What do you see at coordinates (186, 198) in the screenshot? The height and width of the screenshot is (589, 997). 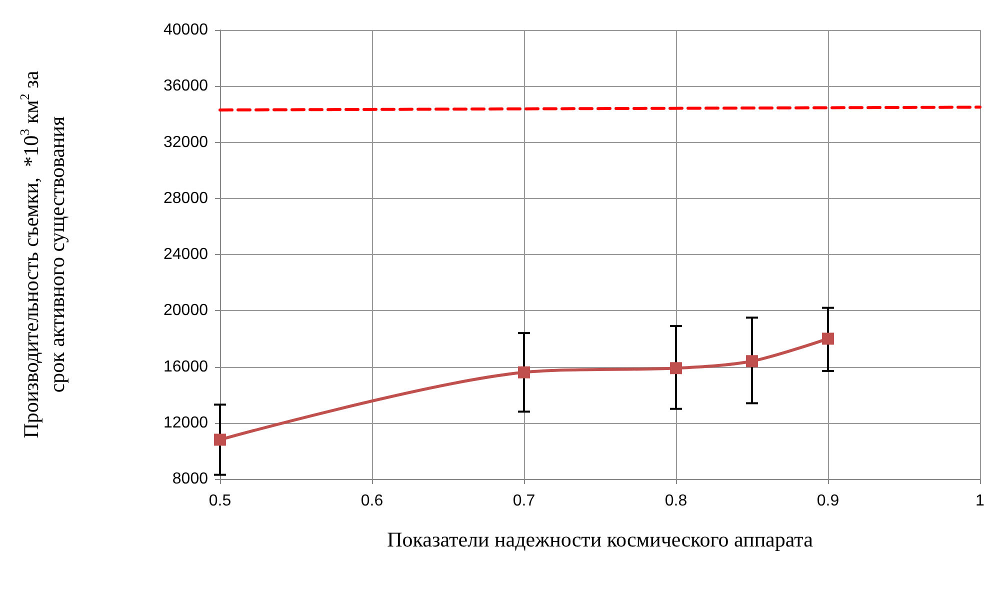 I see `y-tick-label: 28000` at bounding box center [186, 198].